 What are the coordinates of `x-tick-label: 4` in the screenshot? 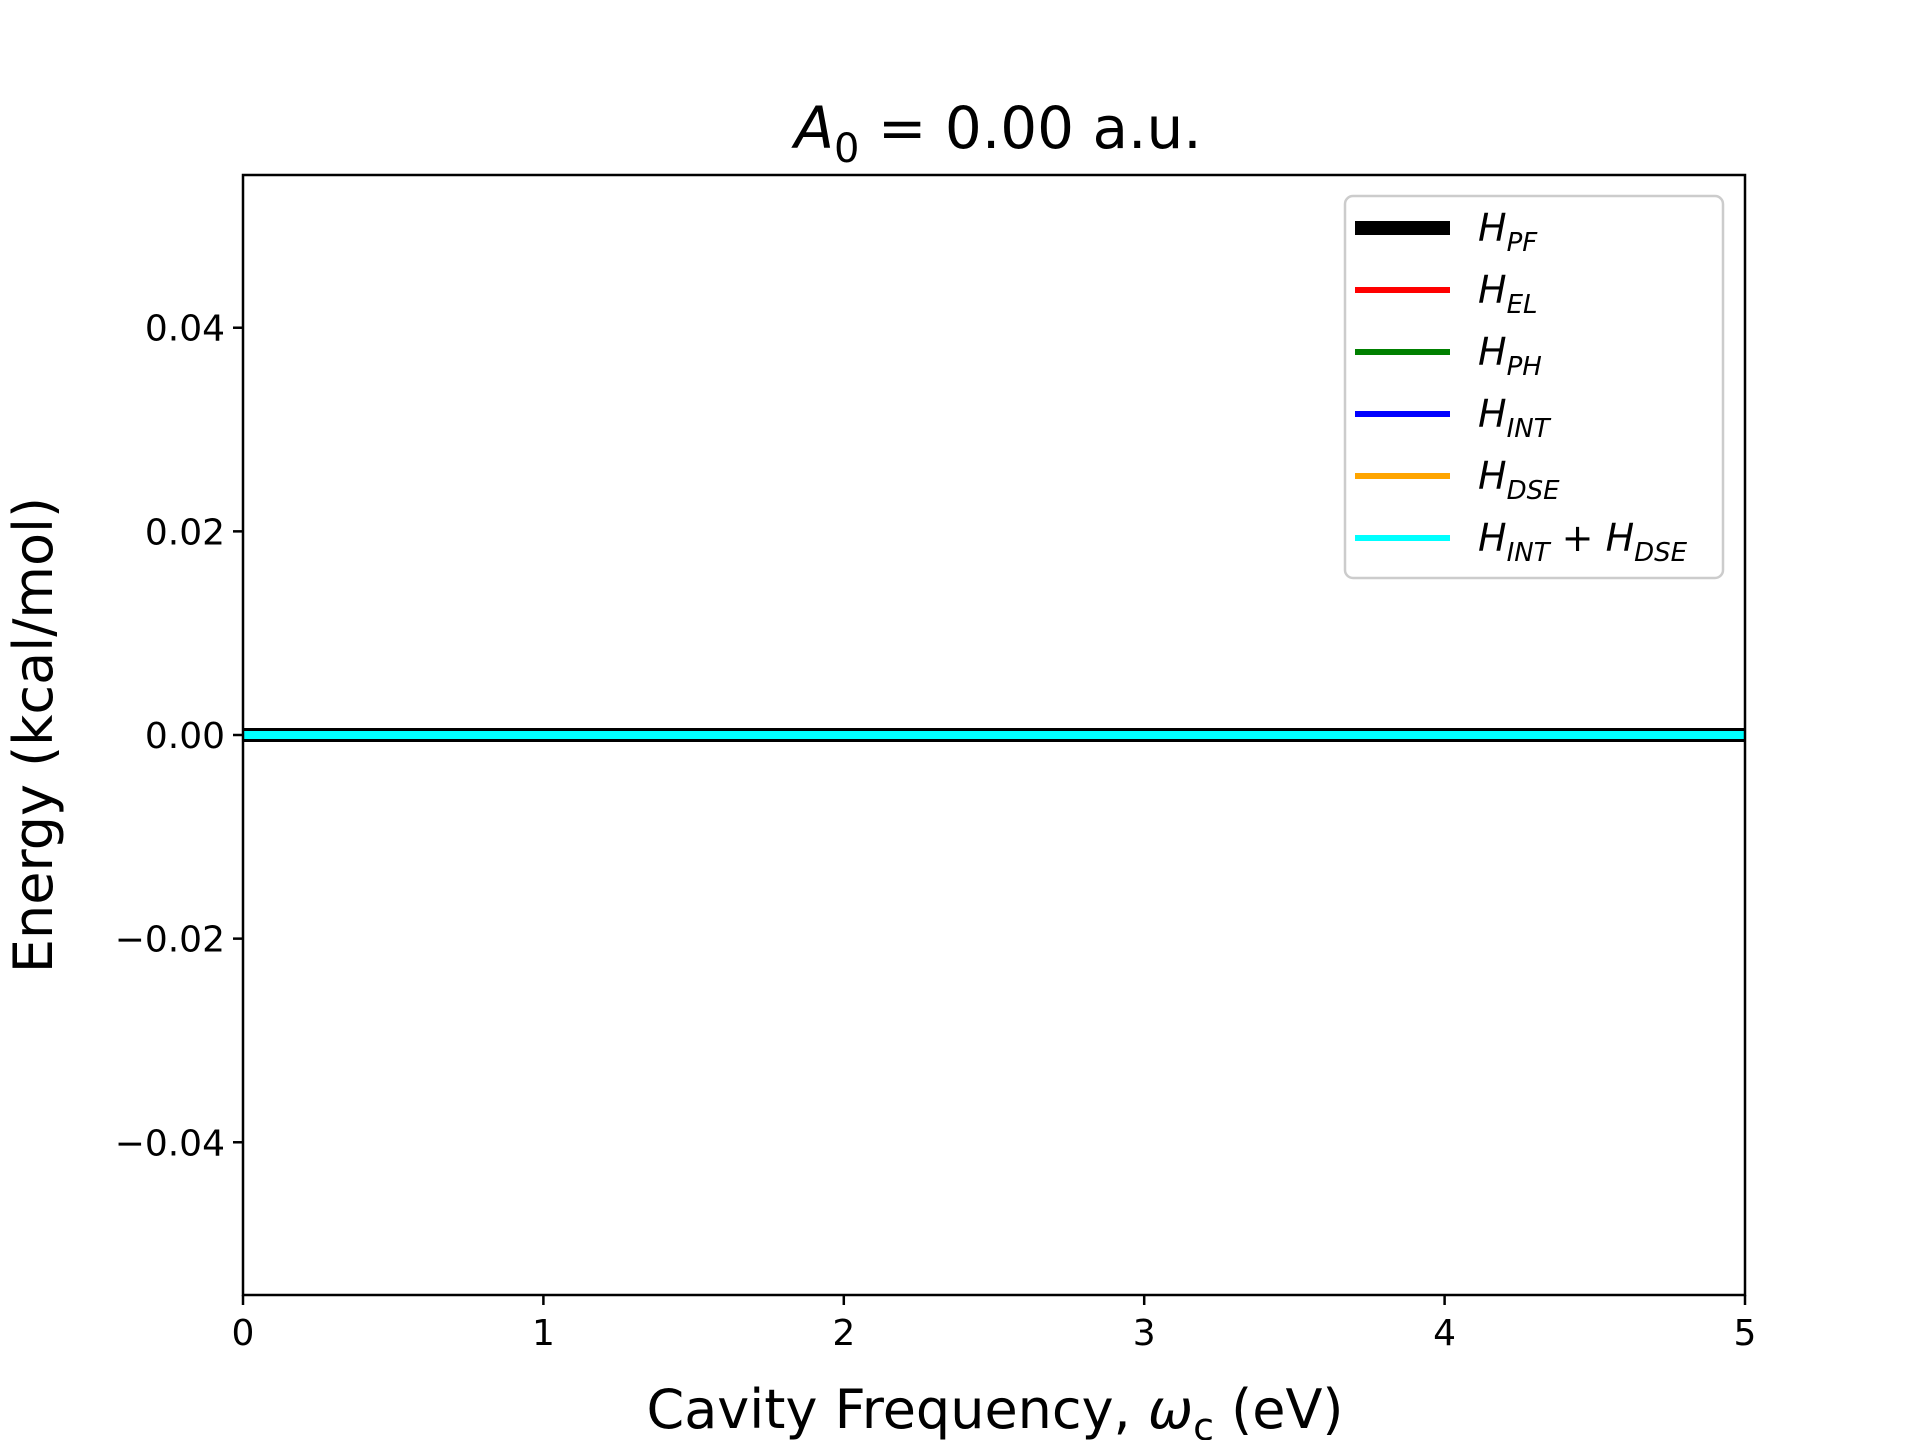 It's located at (1444, 1333).